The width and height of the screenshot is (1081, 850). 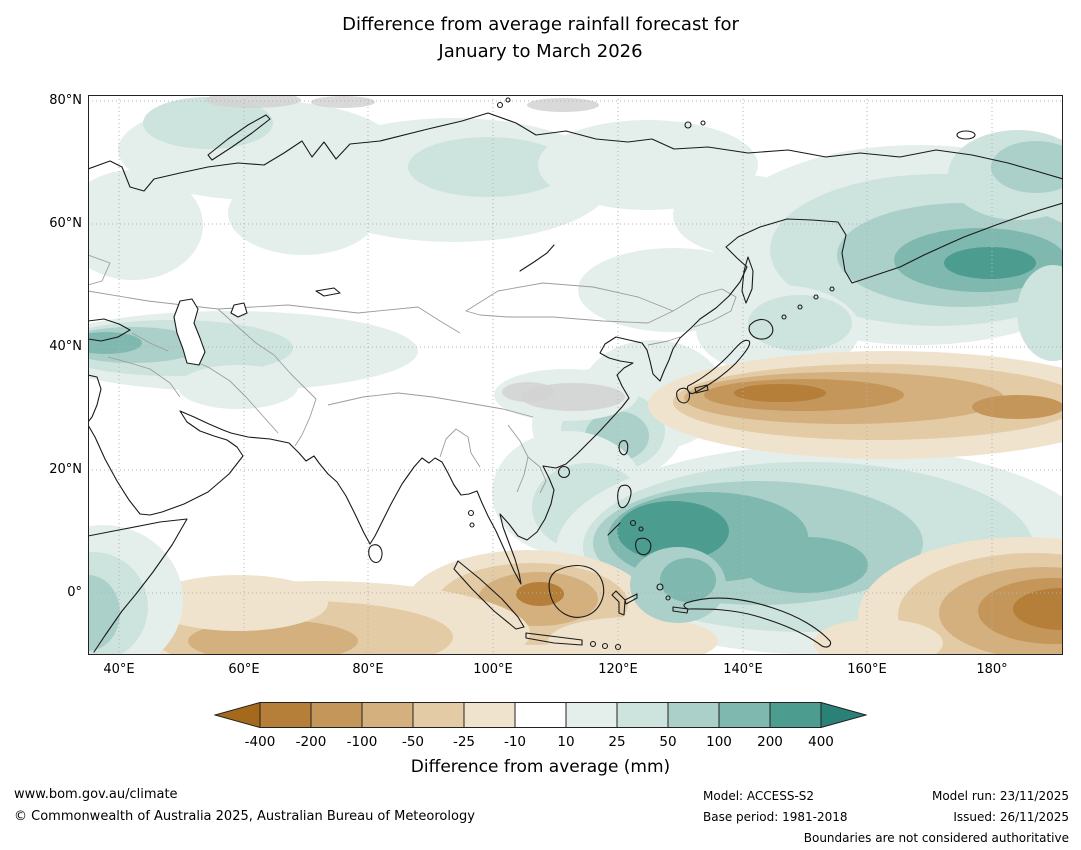 I want to click on lon-label-40e: 40°E, so click(x=119, y=669).